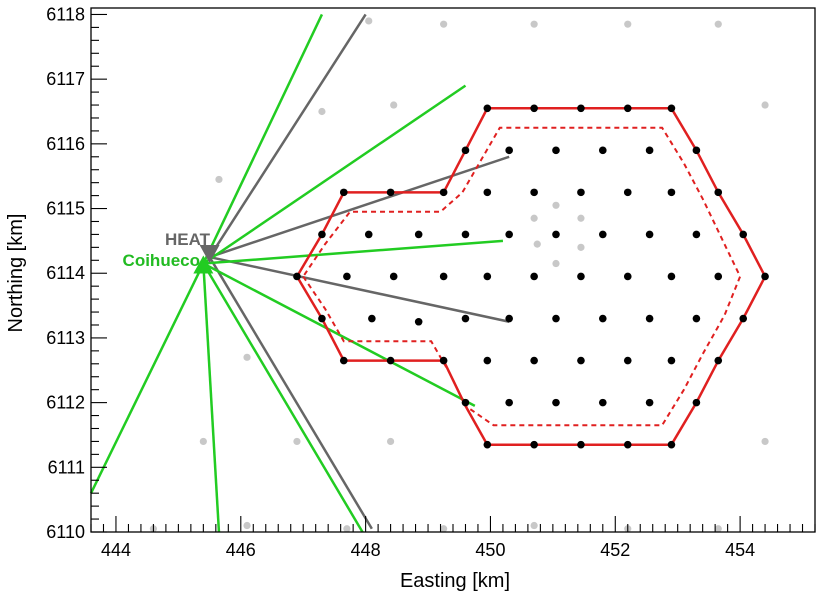 The height and width of the screenshot is (611, 830). What do you see at coordinates (490, 550) in the screenshot?
I see `x-tick-label: 450` at bounding box center [490, 550].